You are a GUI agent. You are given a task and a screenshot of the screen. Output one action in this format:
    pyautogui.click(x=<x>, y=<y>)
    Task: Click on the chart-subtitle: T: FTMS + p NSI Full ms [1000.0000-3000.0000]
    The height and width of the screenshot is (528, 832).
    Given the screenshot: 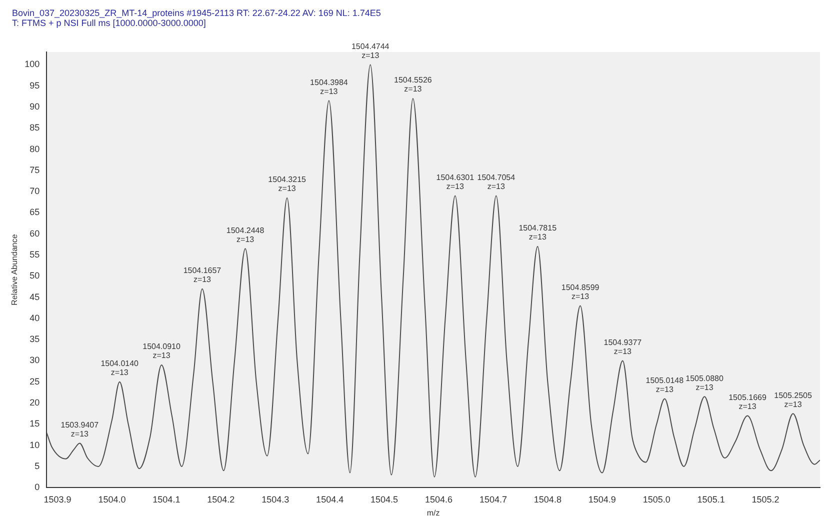 What is the action you would take?
    pyautogui.click(x=109, y=23)
    